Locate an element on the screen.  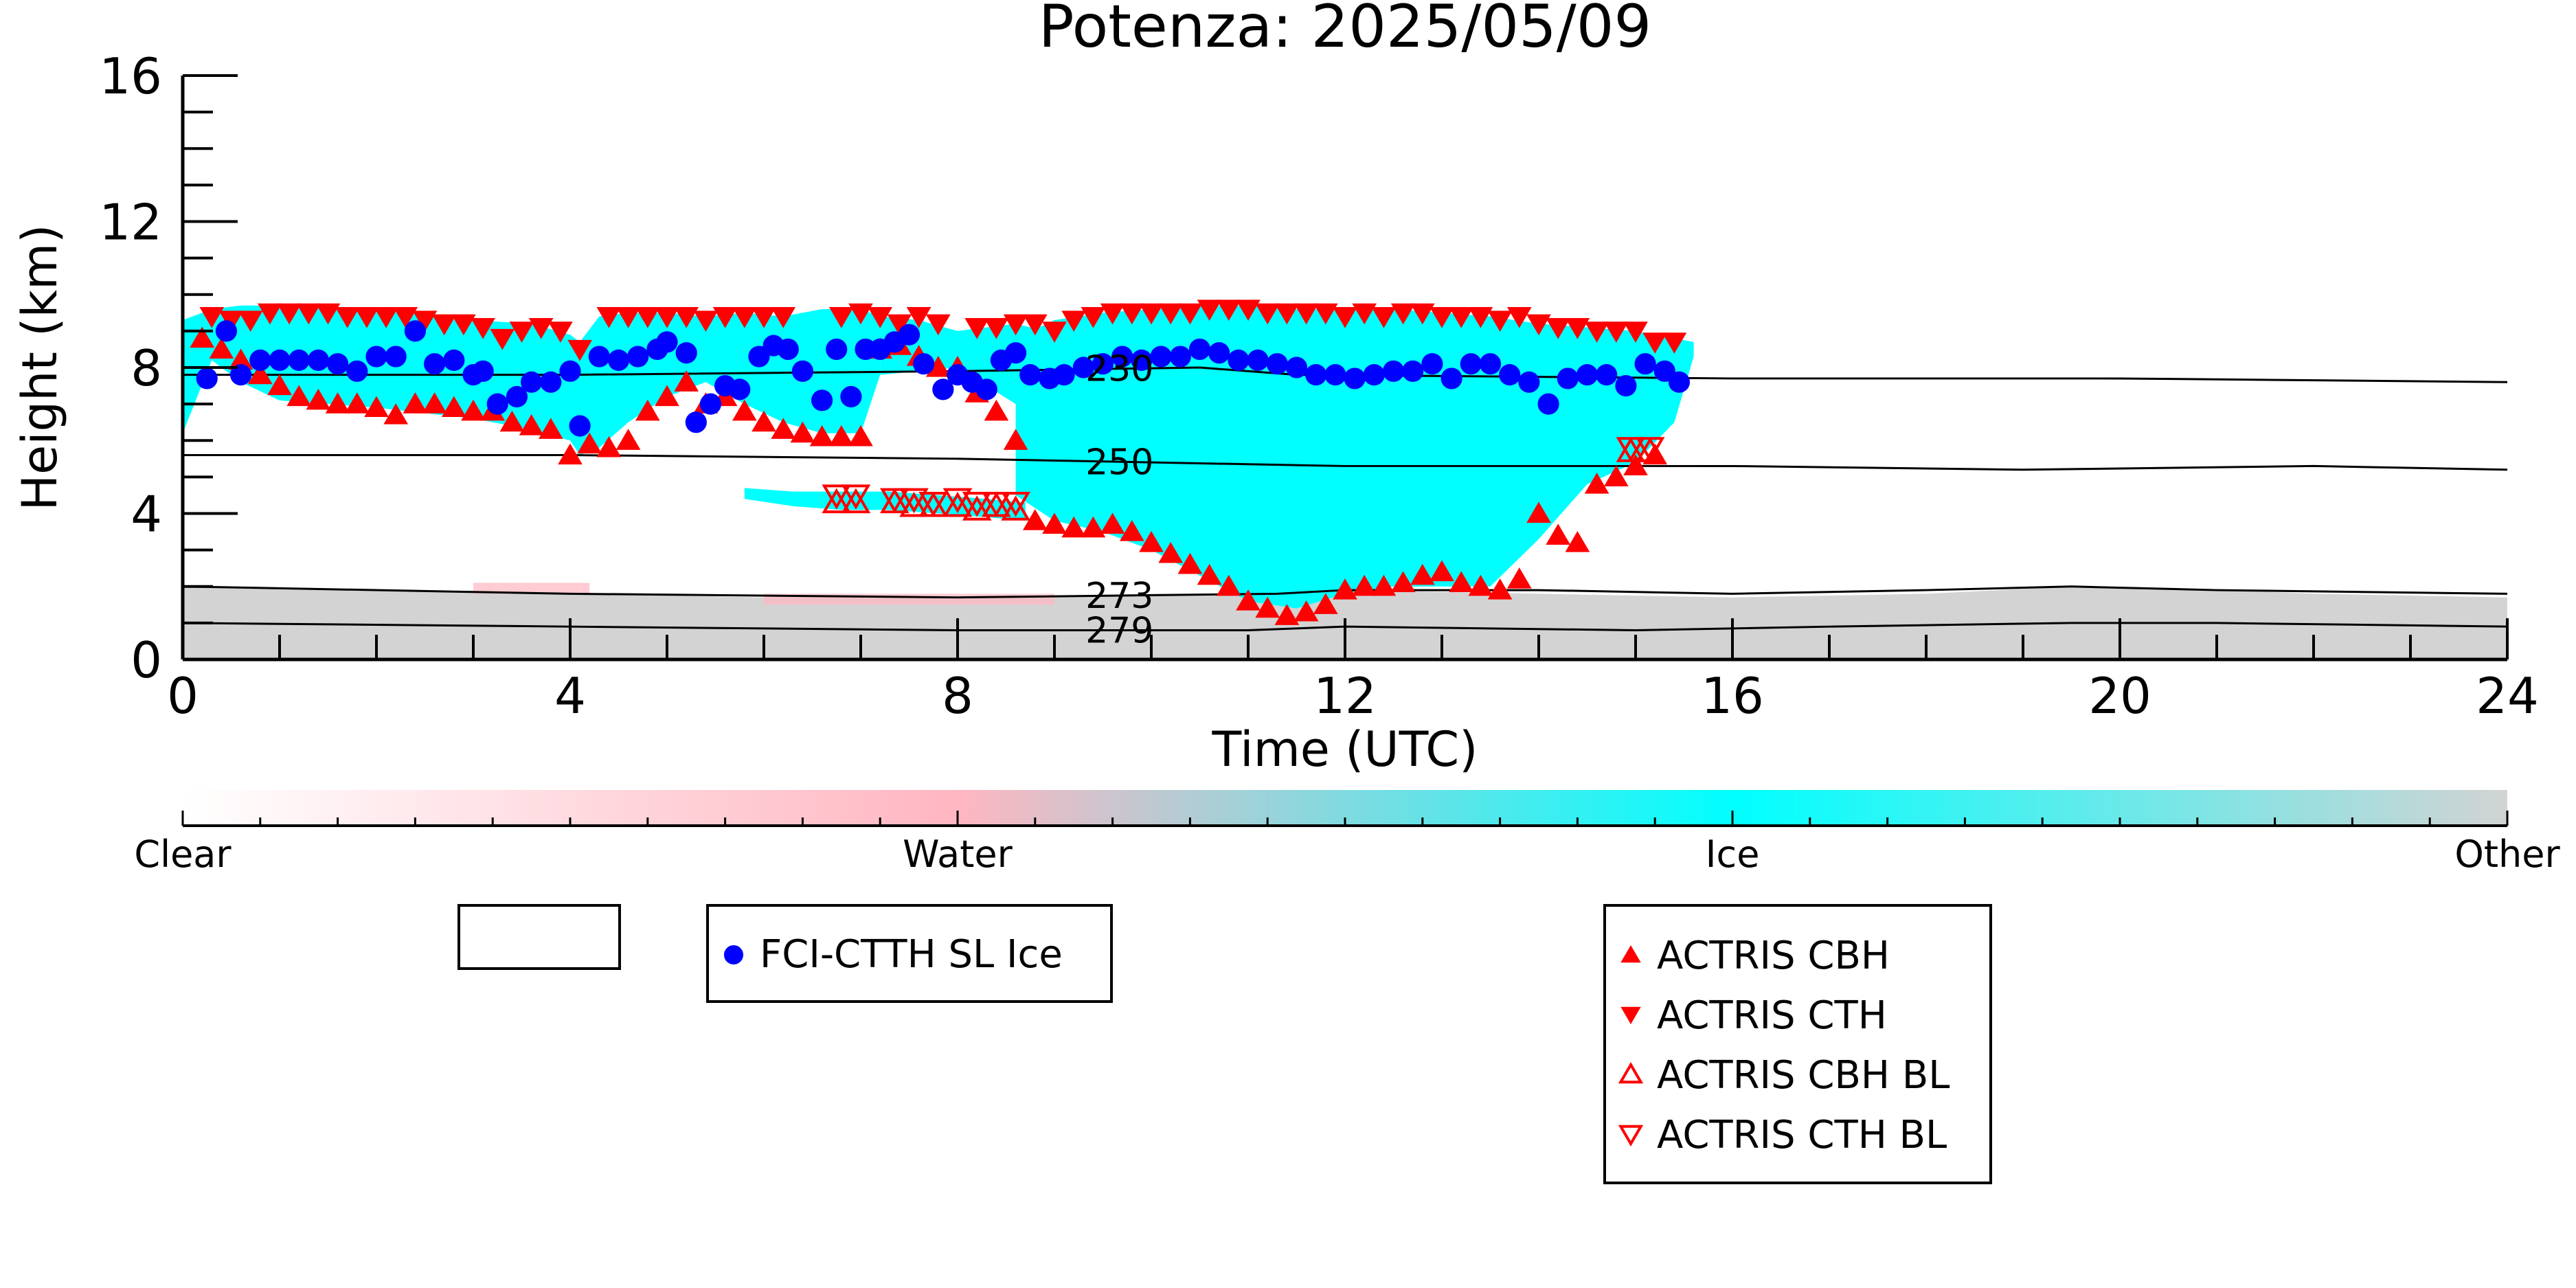
legend-marker is located at coordinates (1630, 1015).